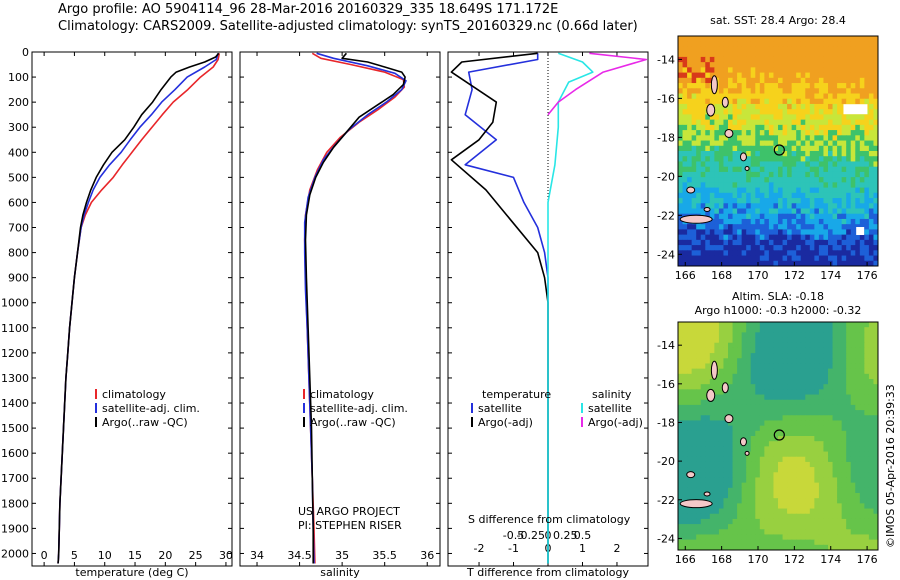 This screenshot has width=900, height=580. What do you see at coordinates (547, 572) in the screenshot?
I see `x-axis-label: T difference from climatology` at bounding box center [547, 572].